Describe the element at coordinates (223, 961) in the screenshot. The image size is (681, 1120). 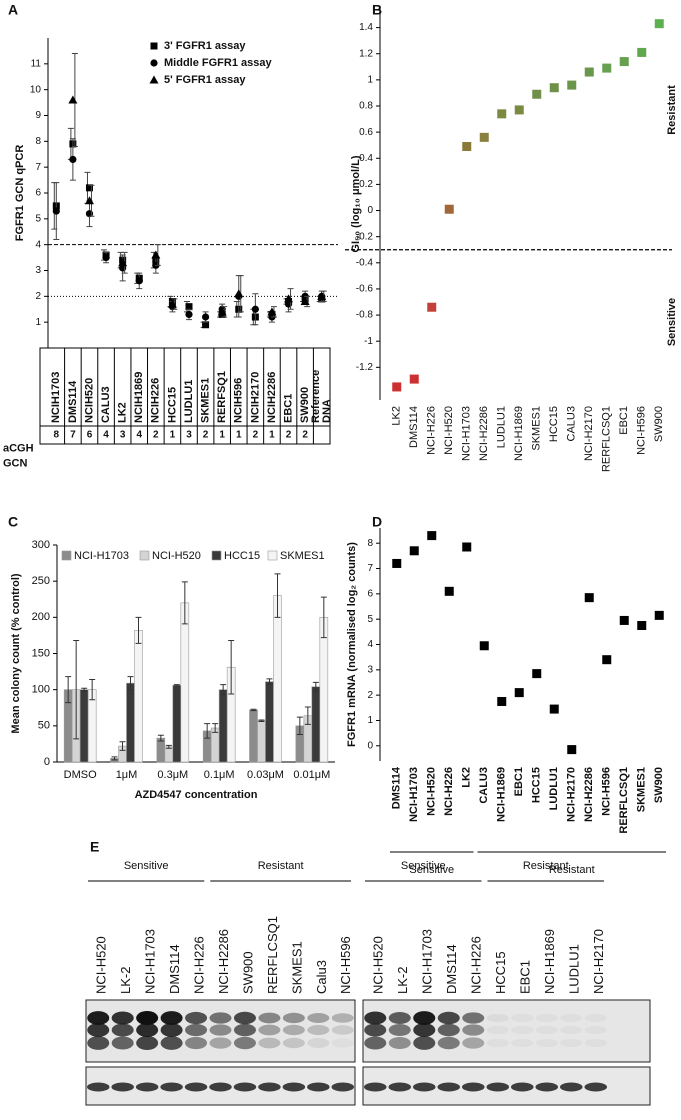
I see `lane-label: NCI-H2286` at that location.